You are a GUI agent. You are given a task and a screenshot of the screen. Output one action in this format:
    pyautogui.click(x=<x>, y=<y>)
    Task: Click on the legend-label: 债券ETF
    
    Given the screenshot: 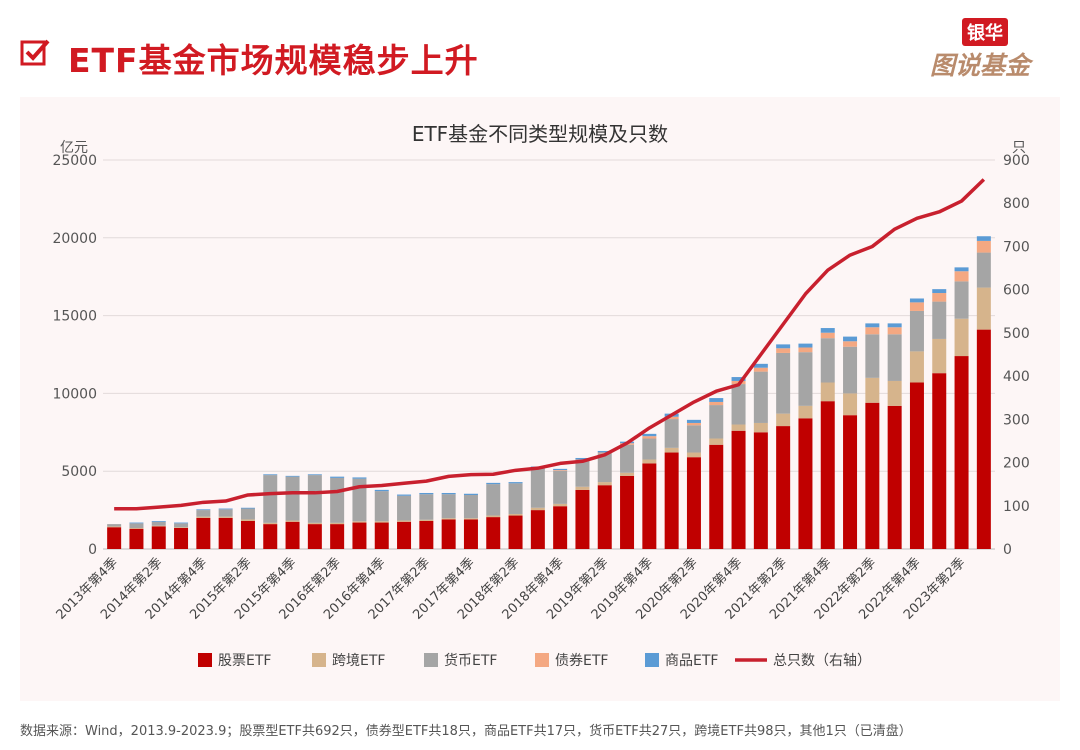 What is the action you would take?
    pyautogui.click(x=581, y=661)
    